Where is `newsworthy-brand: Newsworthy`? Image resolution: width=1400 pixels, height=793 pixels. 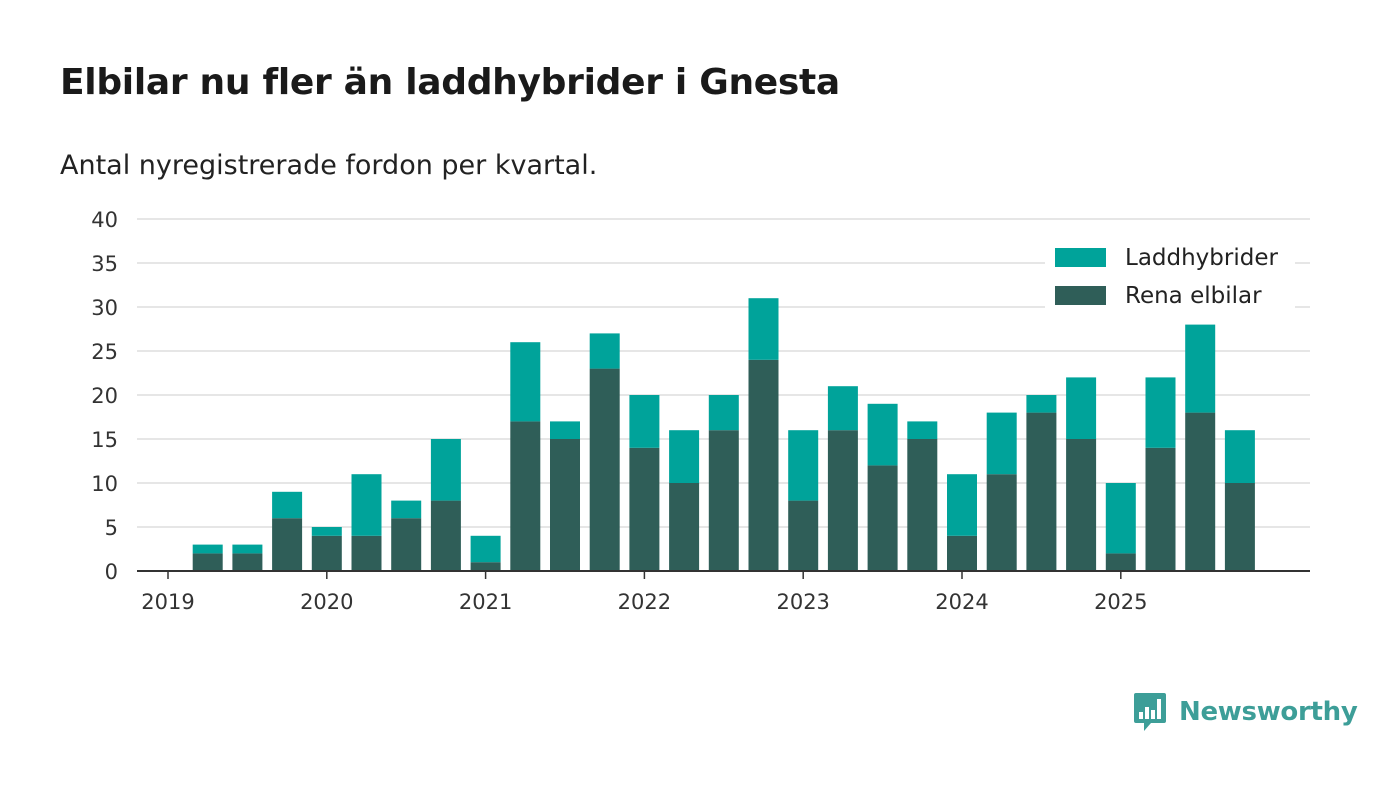
newsworthy-brand: Newsworthy is located at coordinates (1245, 712).